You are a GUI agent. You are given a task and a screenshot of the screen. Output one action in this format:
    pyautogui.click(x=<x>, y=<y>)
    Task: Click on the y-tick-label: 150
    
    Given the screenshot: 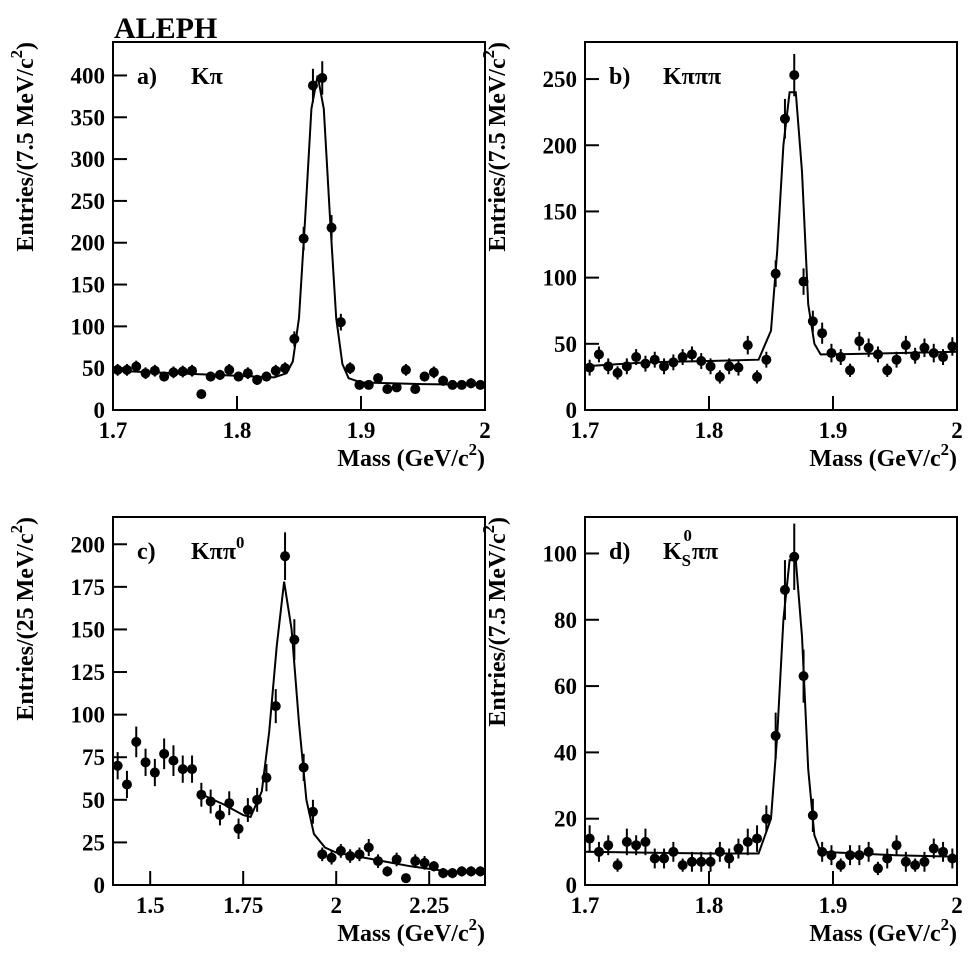 What is the action you would take?
    pyautogui.click(x=88, y=629)
    